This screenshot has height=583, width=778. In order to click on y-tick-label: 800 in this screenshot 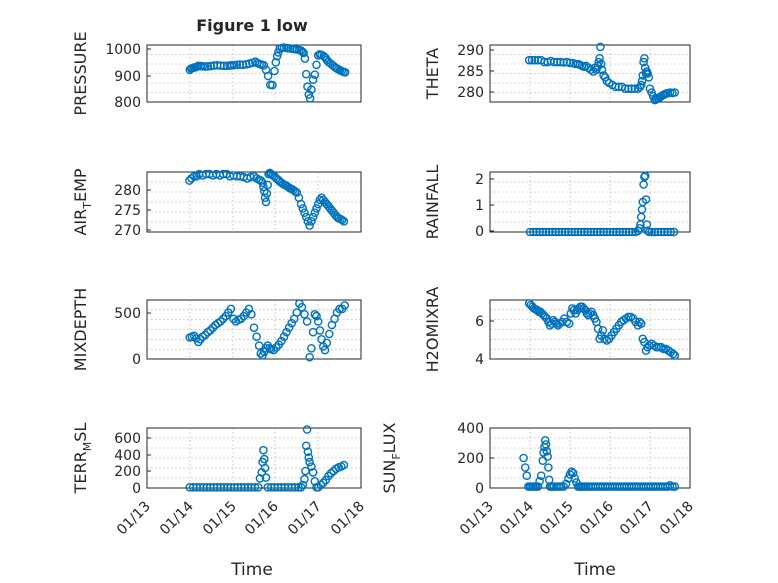, I will do `click(127, 103)`.